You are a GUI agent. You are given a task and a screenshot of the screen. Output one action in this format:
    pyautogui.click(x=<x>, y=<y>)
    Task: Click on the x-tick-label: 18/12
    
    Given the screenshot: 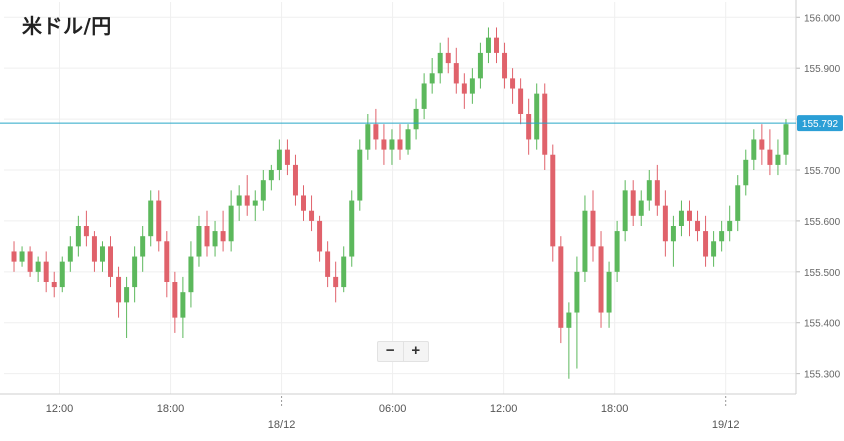 What is the action you would take?
    pyautogui.click(x=282, y=425)
    